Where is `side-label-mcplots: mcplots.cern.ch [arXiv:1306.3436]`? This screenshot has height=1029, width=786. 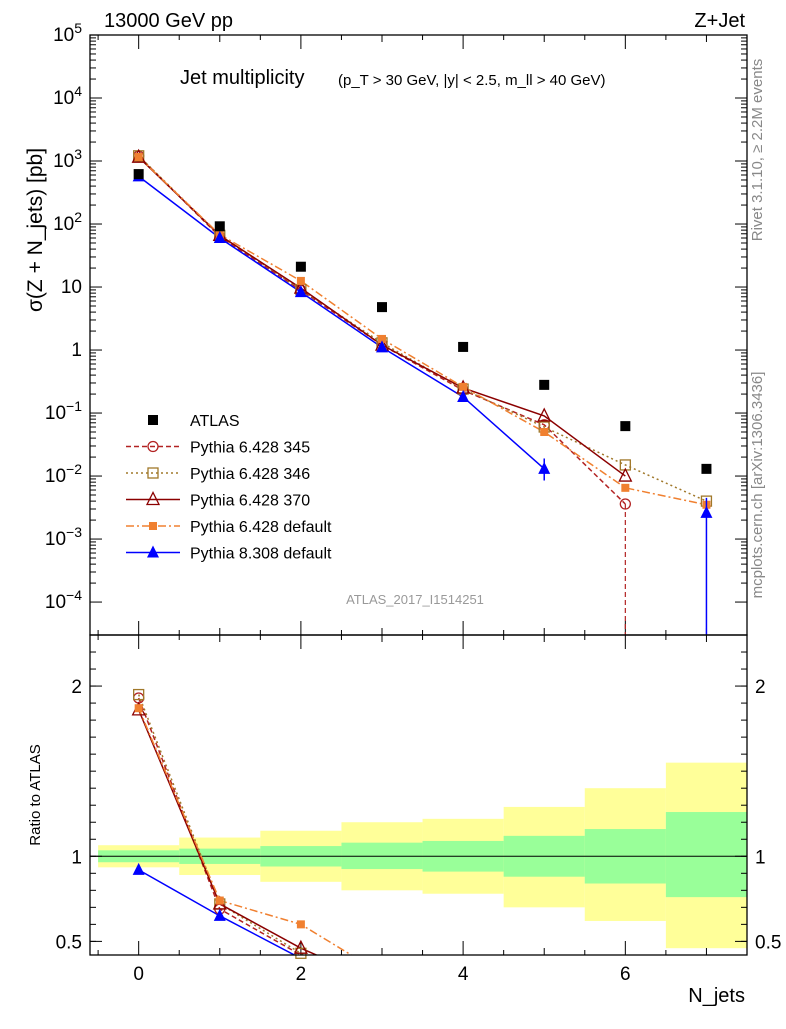
side-label-mcplots: mcplots.cern.ch [arXiv:1306.3436] is located at coordinates (757, 485).